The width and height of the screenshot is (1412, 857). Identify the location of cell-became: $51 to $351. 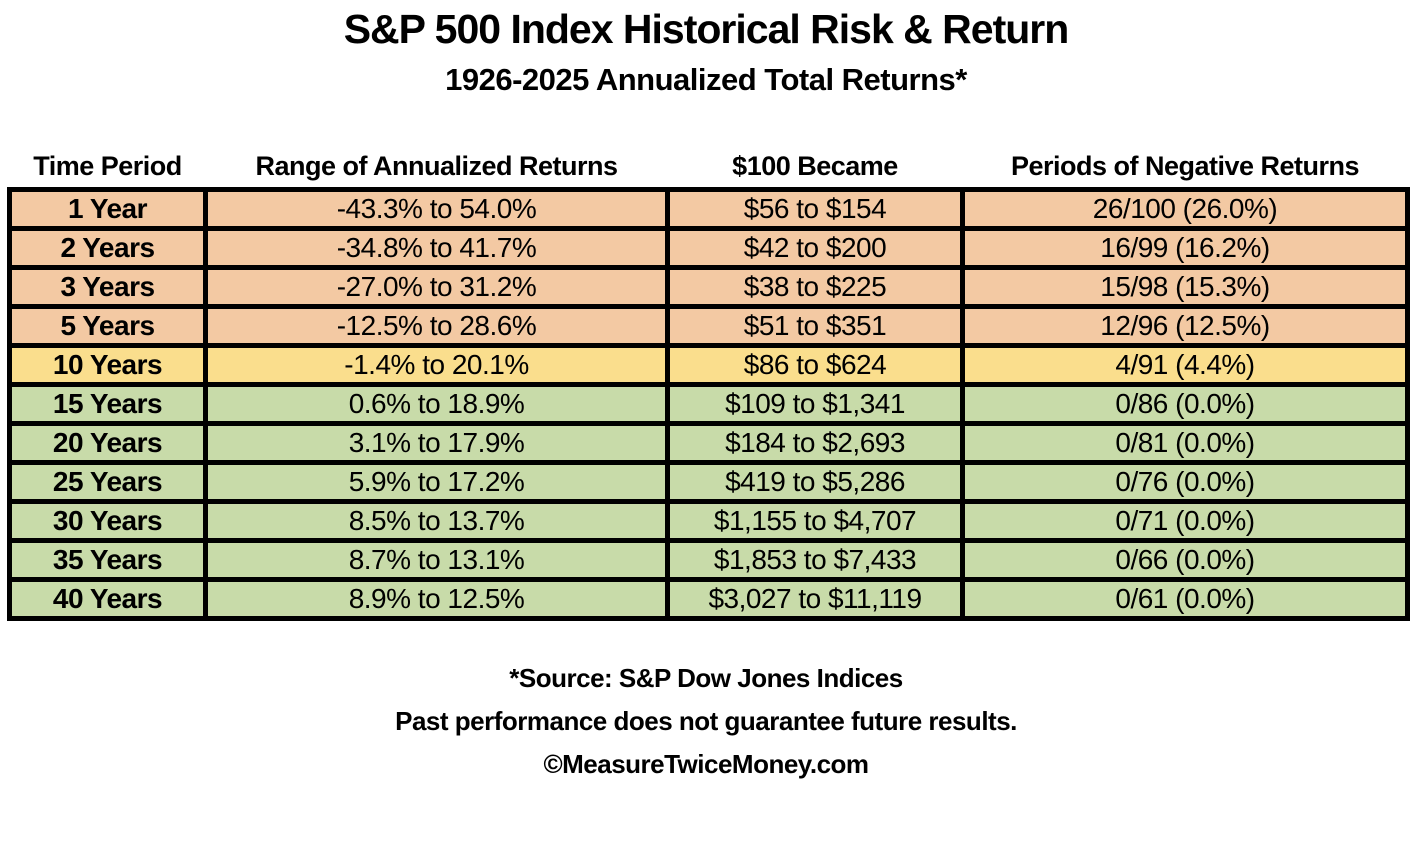
(815, 326).